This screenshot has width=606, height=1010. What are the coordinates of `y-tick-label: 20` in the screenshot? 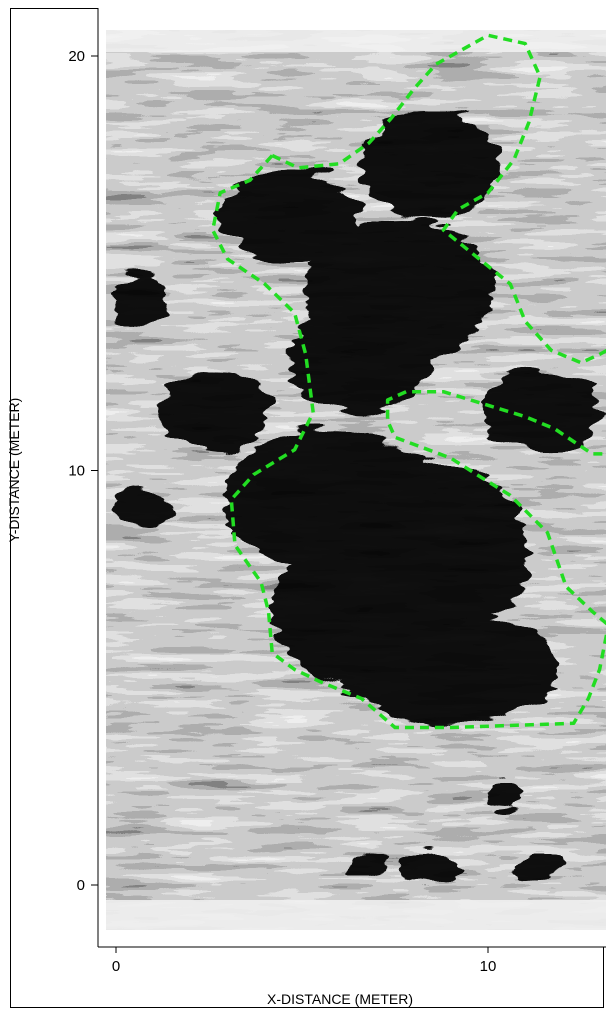 It's located at (76, 56).